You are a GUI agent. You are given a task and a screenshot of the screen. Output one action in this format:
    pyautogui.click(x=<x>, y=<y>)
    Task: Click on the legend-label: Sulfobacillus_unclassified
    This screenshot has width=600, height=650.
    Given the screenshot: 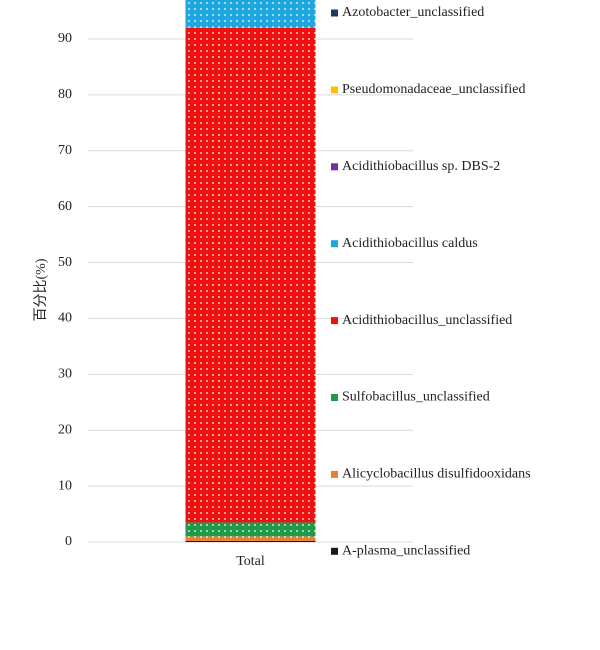 What is the action you would take?
    pyautogui.click(x=416, y=397)
    